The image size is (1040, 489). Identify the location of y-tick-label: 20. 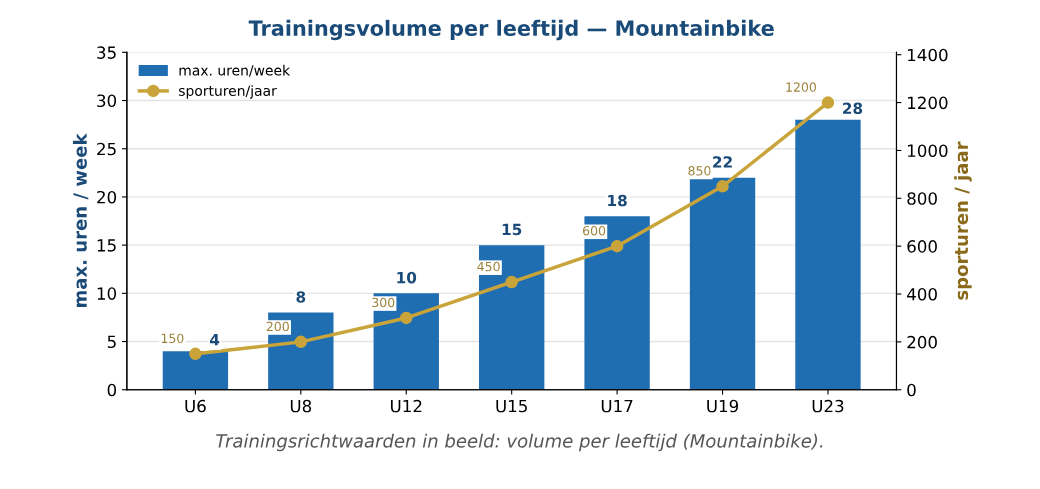
(107, 197).